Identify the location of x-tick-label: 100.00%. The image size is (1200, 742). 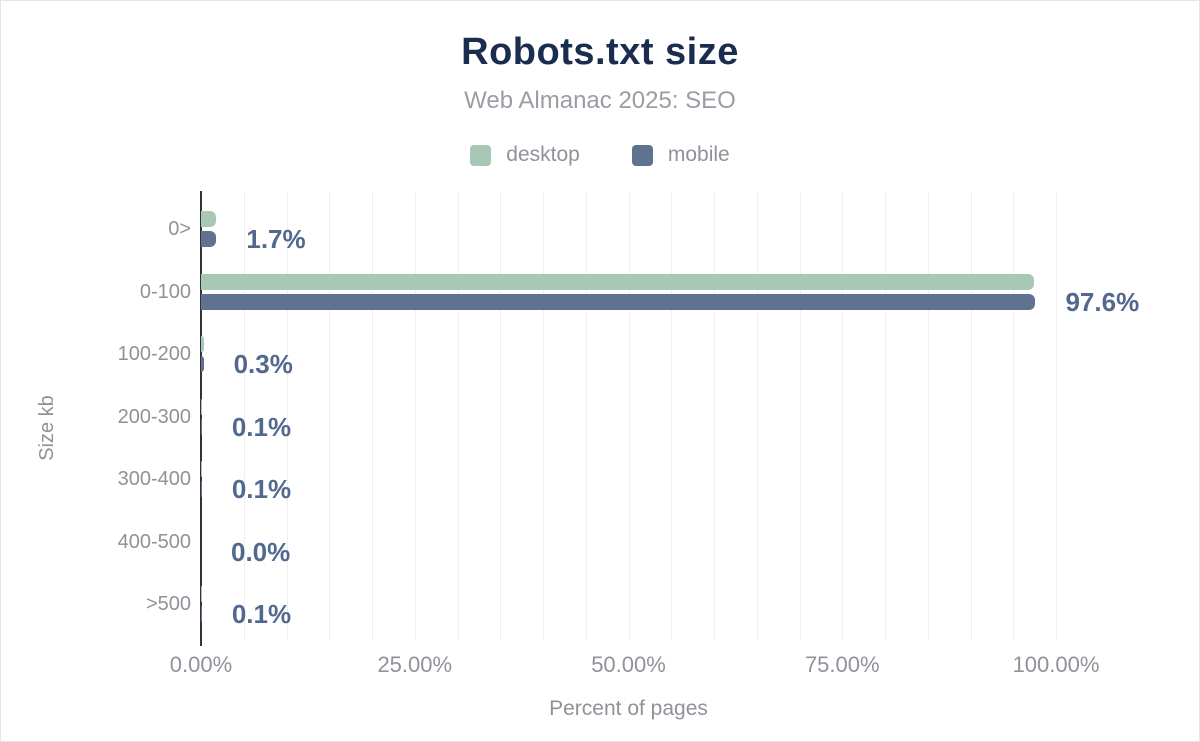
(1056, 664).